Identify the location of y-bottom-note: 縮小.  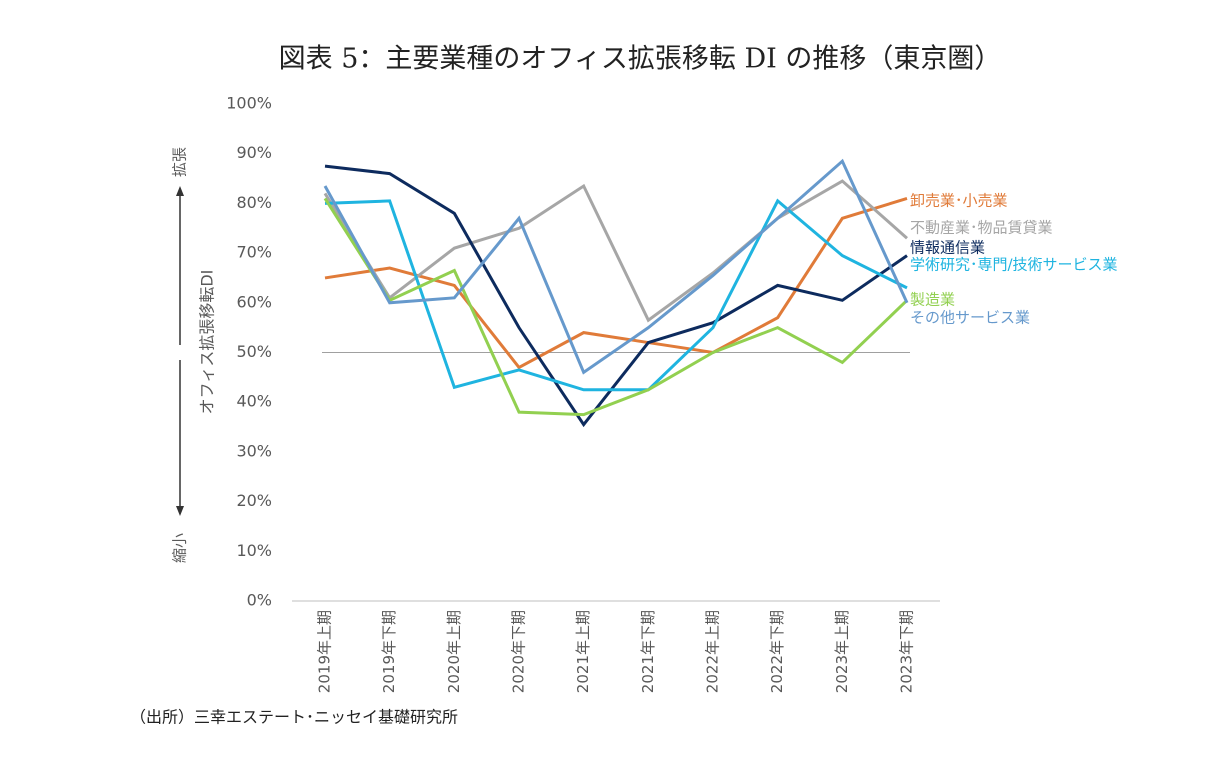
(180, 548).